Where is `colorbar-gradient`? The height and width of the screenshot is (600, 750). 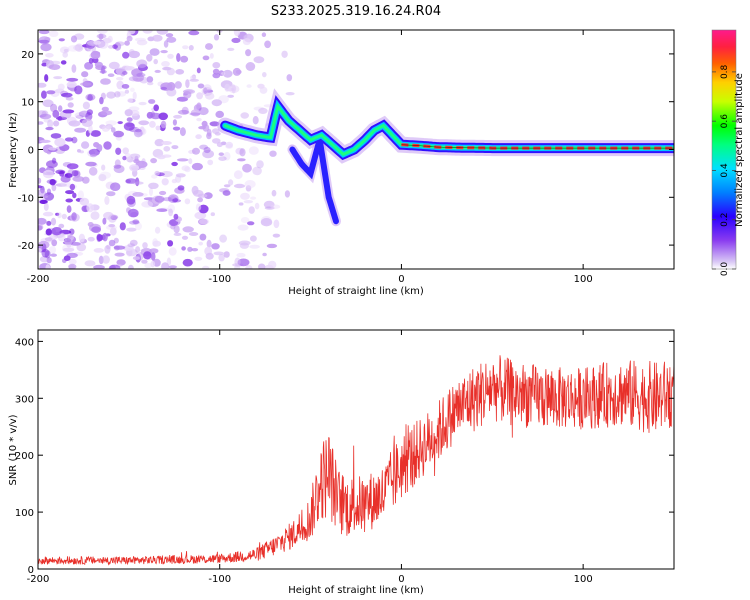 colorbar-gradient is located at coordinates (724, 149).